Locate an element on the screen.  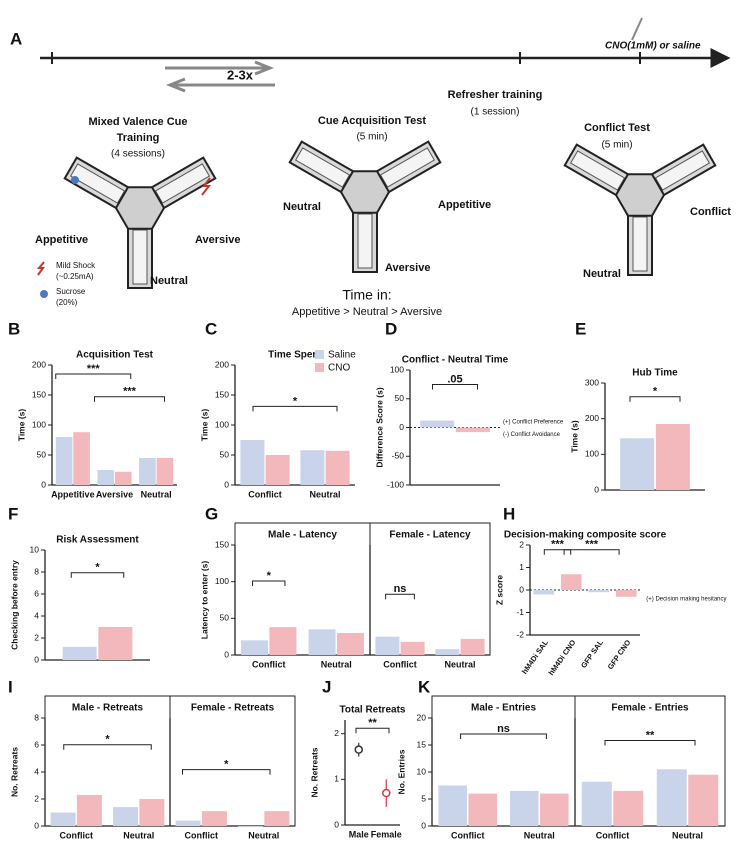
panel-letter: G is located at coordinates (211, 513).